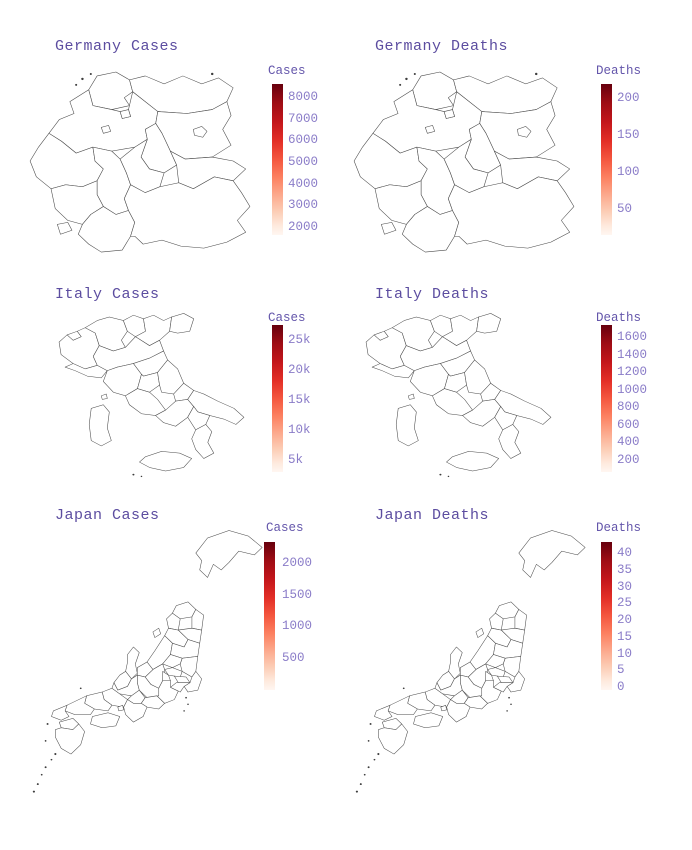 This screenshot has height=850, width=692. What do you see at coordinates (299, 400) in the screenshot?
I see `colorbar-tick: 15k` at bounding box center [299, 400].